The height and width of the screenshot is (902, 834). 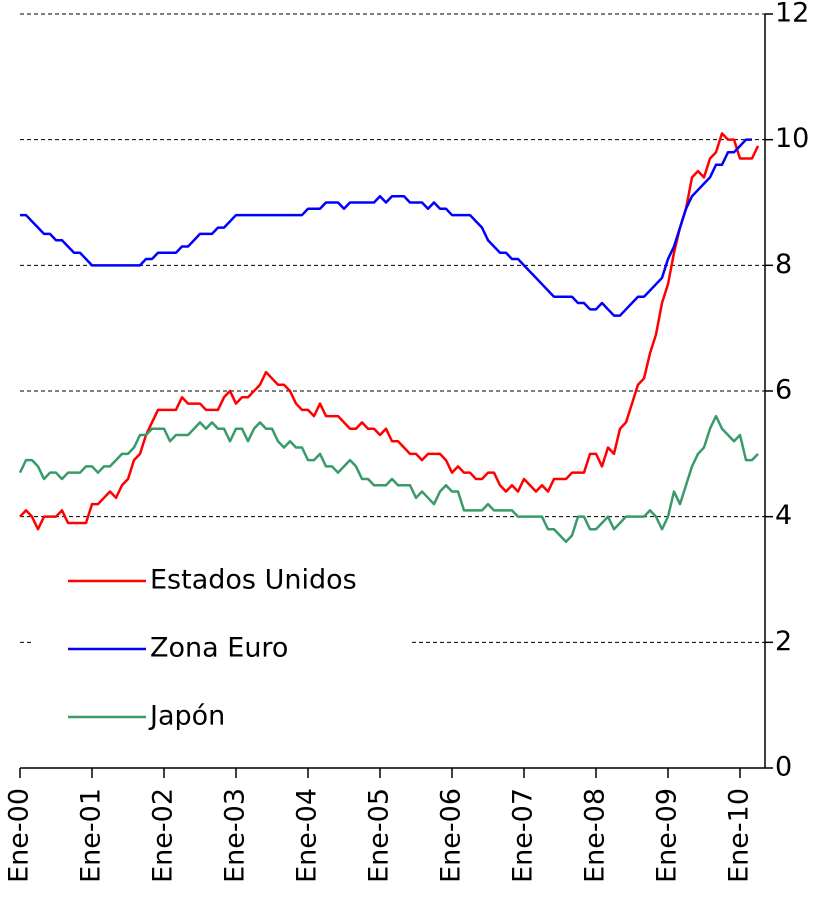 I want to click on x-tick-label: Ene-10, so click(x=739, y=835).